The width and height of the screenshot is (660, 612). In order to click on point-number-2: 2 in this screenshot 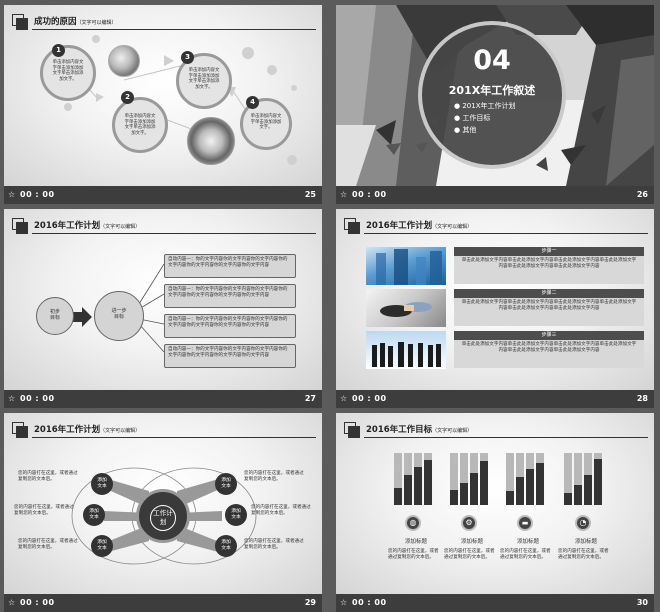, I will do `click(127, 97)`.